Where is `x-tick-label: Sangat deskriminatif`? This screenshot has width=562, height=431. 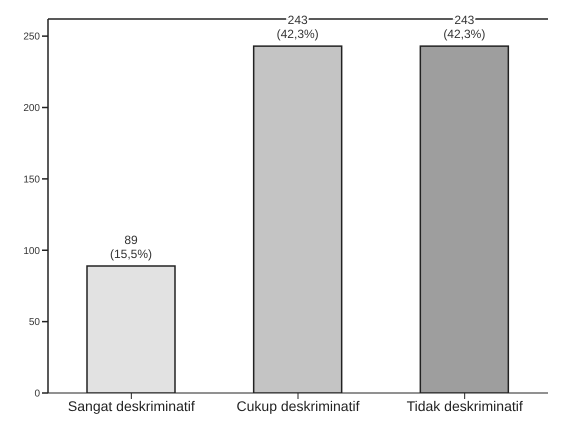
x-tick-label: Sangat deskriminatif is located at coordinates (131, 406).